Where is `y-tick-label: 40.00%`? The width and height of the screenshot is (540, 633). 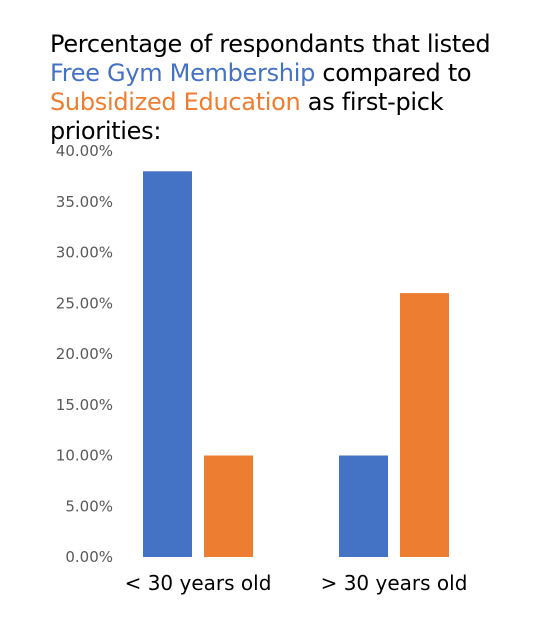
y-tick-label: 40.00% is located at coordinates (84, 151).